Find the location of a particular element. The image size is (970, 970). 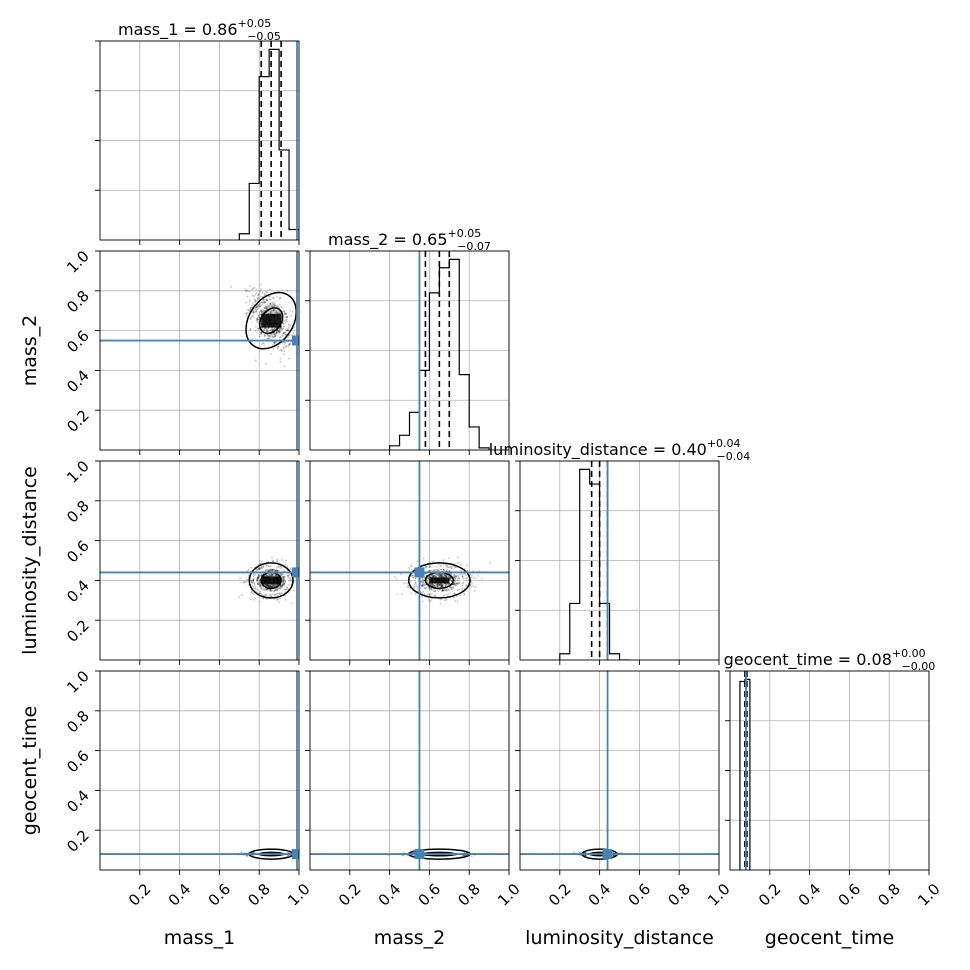

y-tick-label: 0.6 is located at coordinates (78, 762).